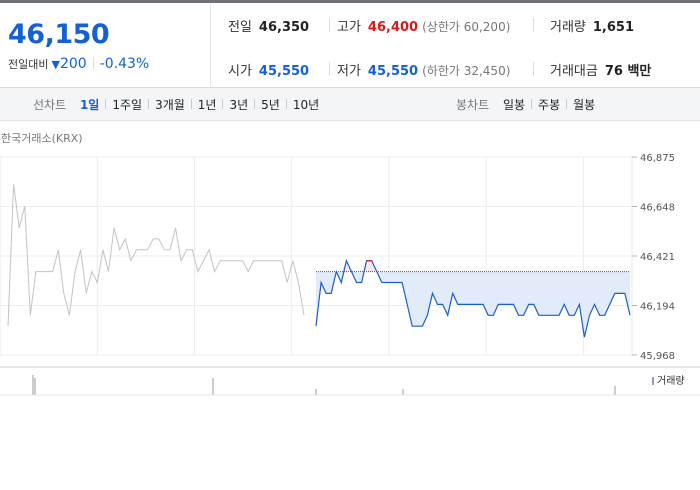 This screenshot has height=490, width=700. Describe the element at coordinates (59, 34) in the screenshot. I see `current-price: 46,150` at that location.